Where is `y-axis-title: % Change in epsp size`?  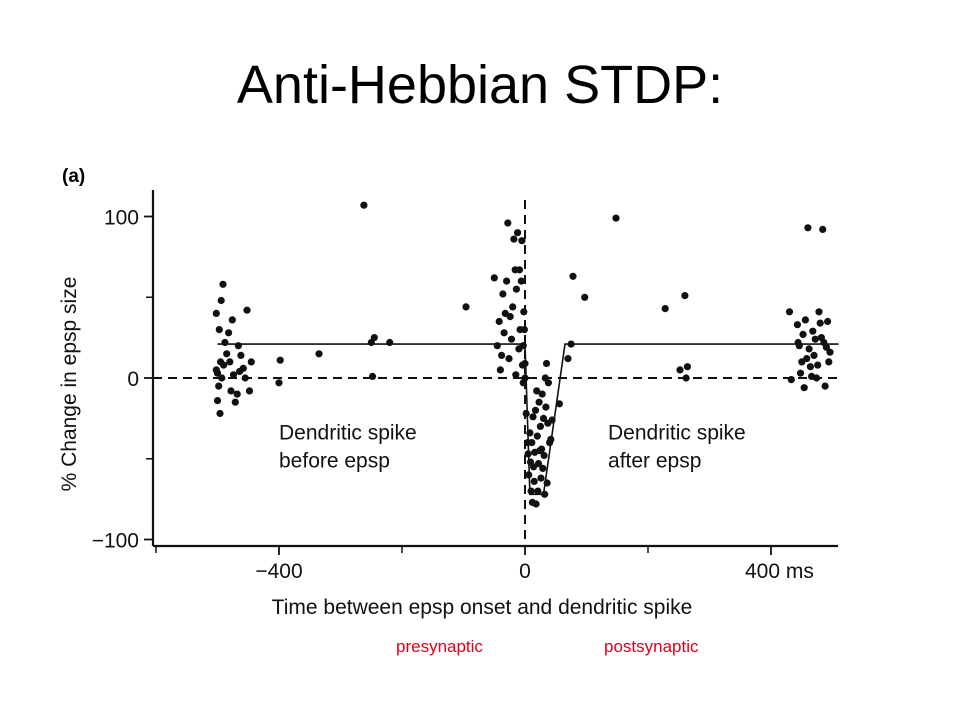 y-axis-title: % Change in epsp size is located at coordinates (69, 384).